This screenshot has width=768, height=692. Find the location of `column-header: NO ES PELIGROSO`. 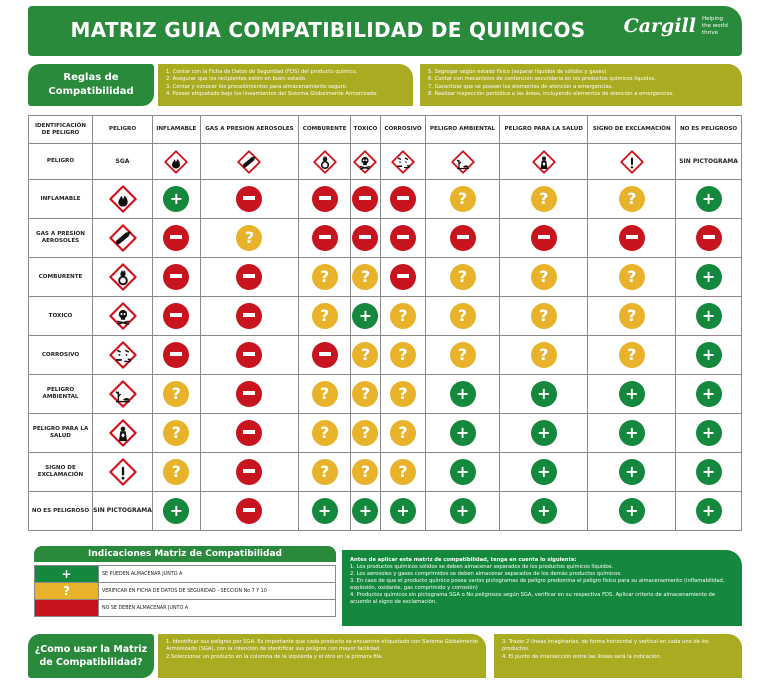

column-header: NO ES PELIGROSO is located at coordinates (708, 129).